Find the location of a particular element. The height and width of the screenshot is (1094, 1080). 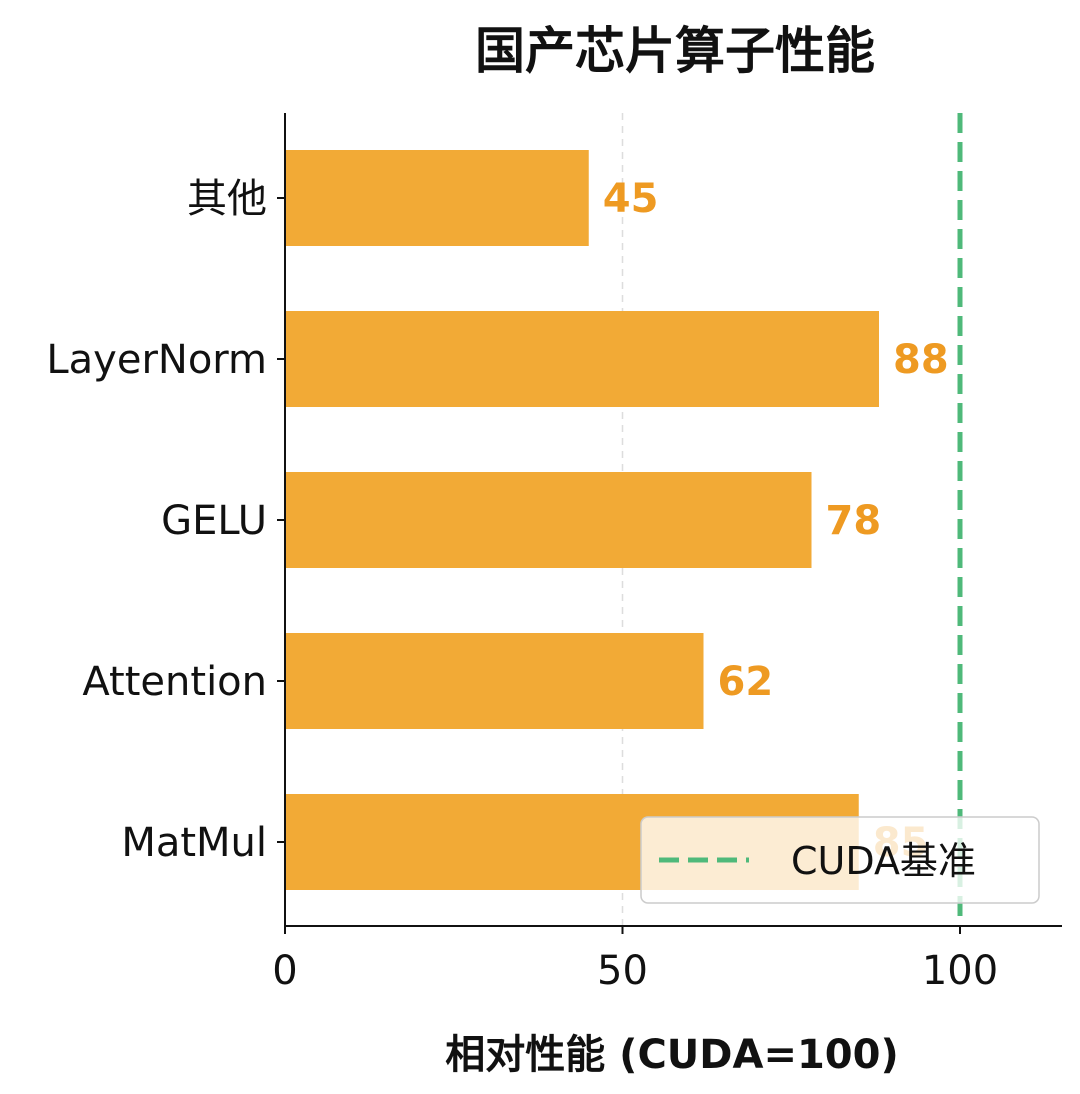

data-label: 78 is located at coordinates (854, 521).